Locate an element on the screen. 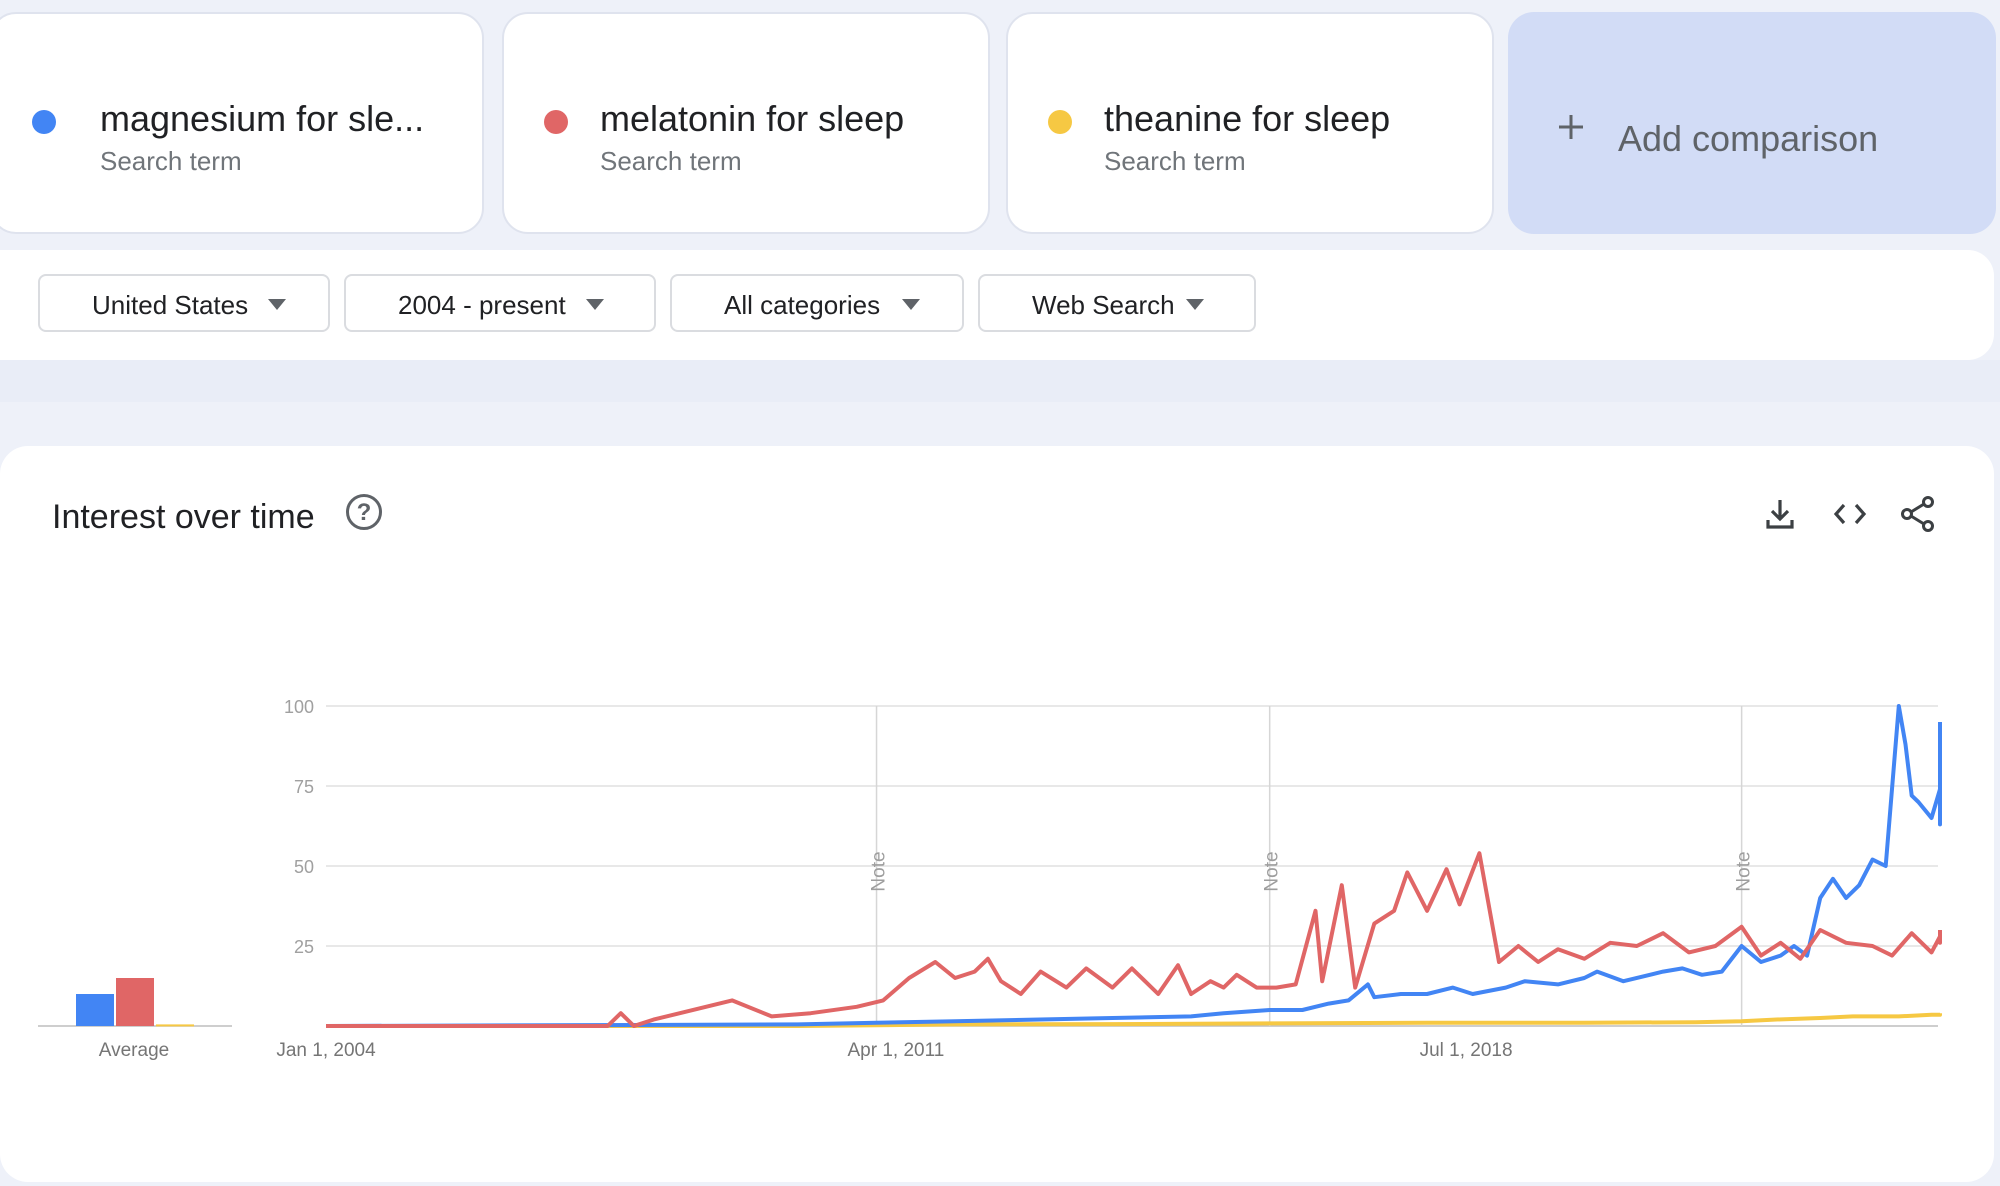 The width and height of the screenshot is (2000, 1186). embed-code-icon is located at coordinates (1850, 514).